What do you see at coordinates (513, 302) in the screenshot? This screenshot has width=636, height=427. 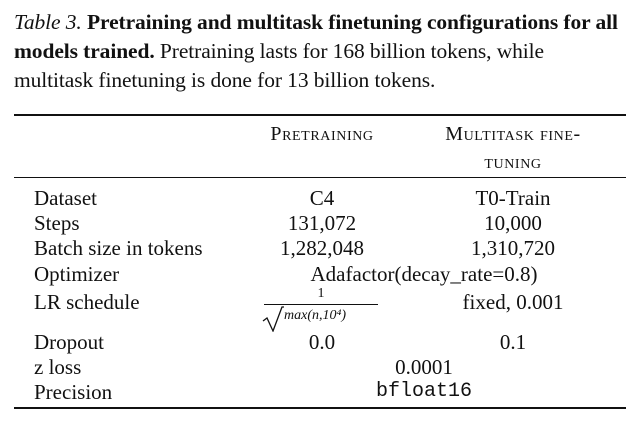 I see `row-multitask-value: fixed, 0.001` at bounding box center [513, 302].